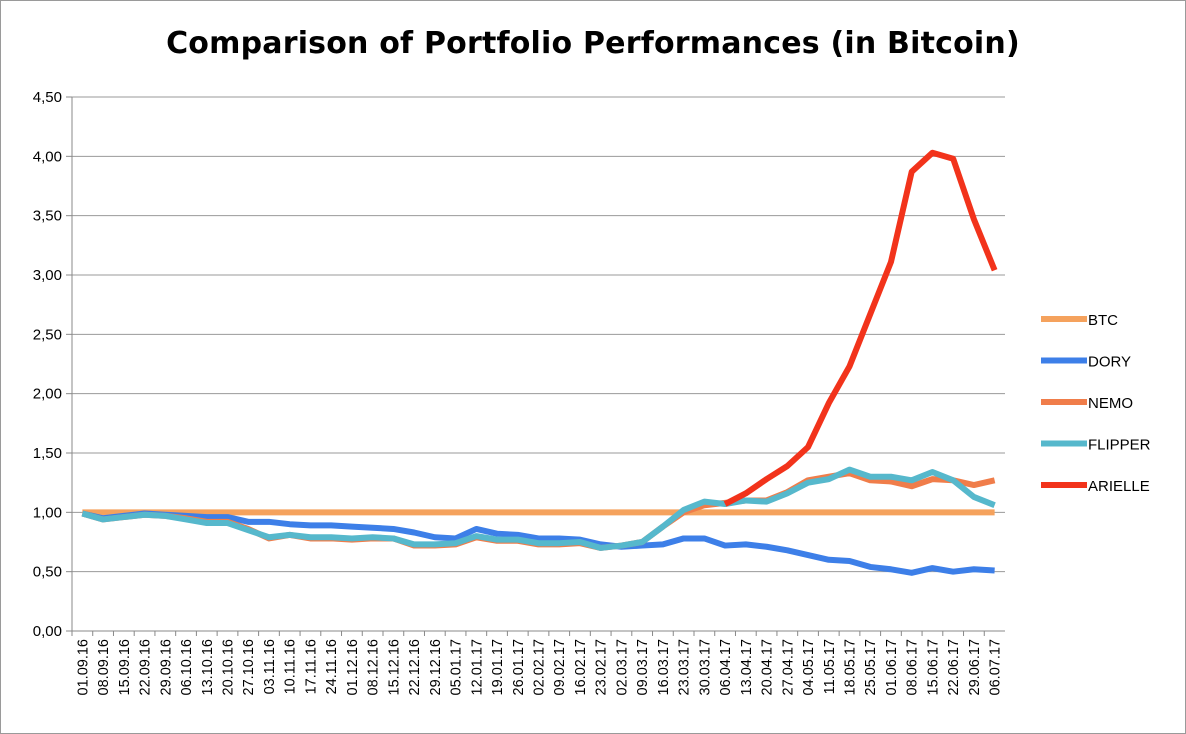 Image resolution: width=1186 pixels, height=734 pixels. I want to click on x-tick-label: 19.01.17, so click(498, 667).